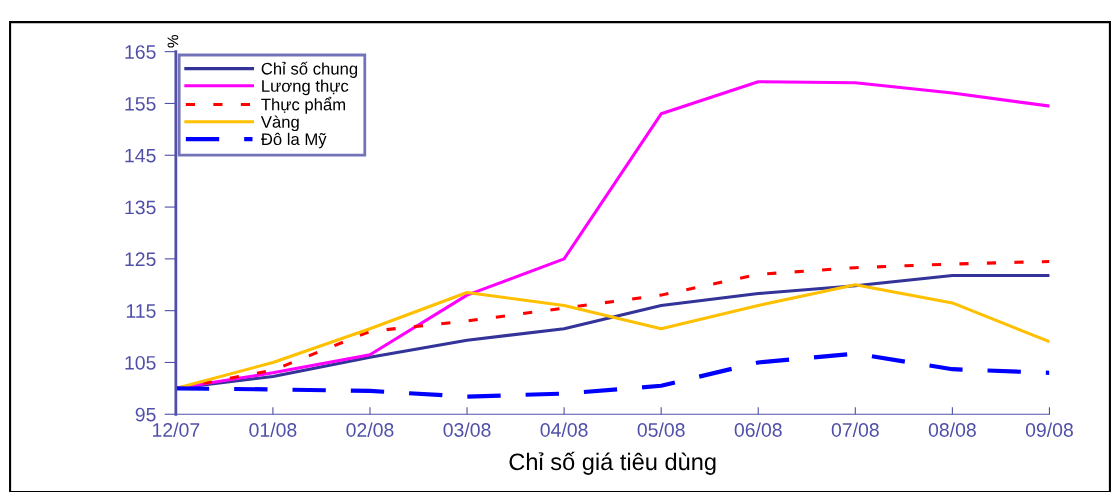 The height and width of the screenshot is (492, 1120). What do you see at coordinates (564, 429) in the screenshot?
I see `x-tick-label: 04/08` at bounding box center [564, 429].